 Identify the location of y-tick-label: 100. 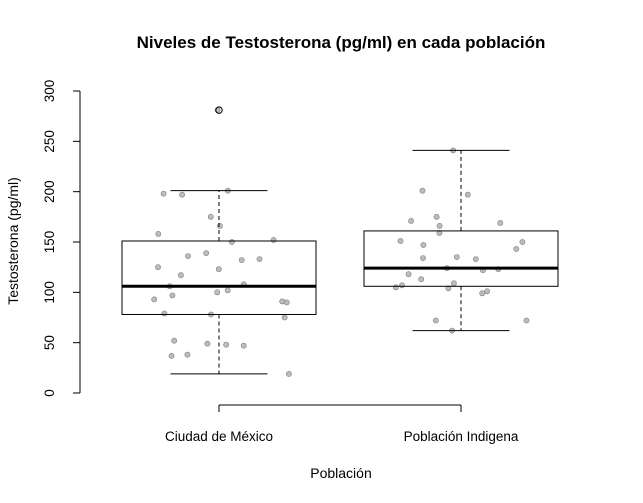
(49, 292).